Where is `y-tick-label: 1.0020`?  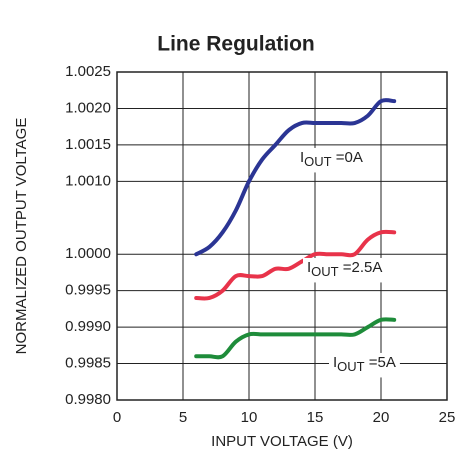 y-tick-label: 1.0020 is located at coordinates (88, 107).